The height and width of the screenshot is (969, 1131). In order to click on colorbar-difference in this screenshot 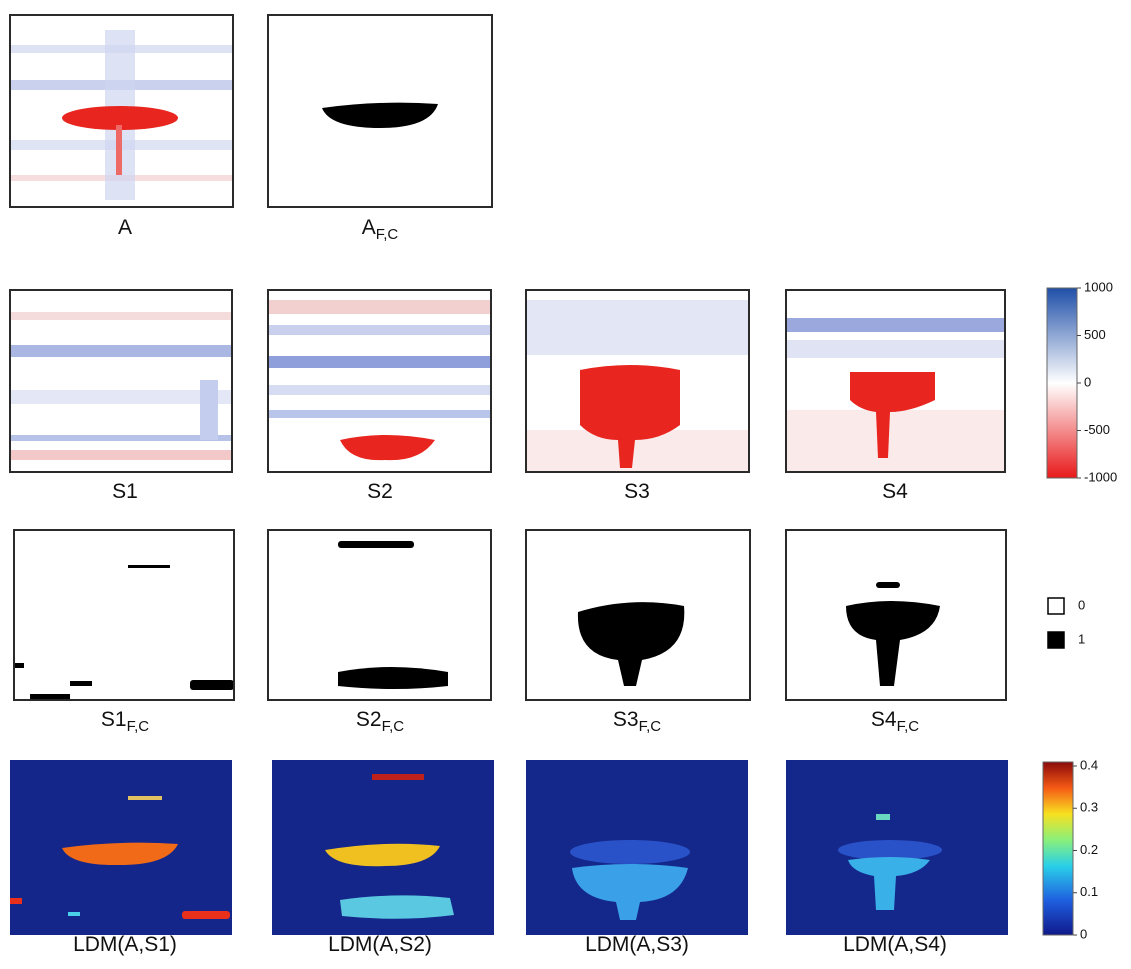, I will do `click(1062, 383)`.